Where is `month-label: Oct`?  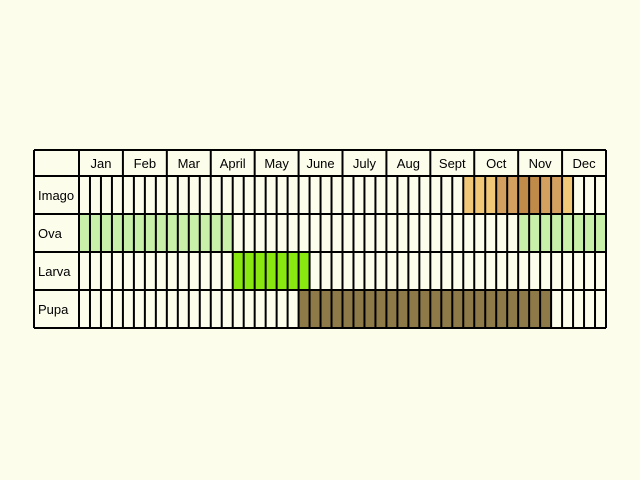
month-label: Oct is located at coordinates (496, 163).